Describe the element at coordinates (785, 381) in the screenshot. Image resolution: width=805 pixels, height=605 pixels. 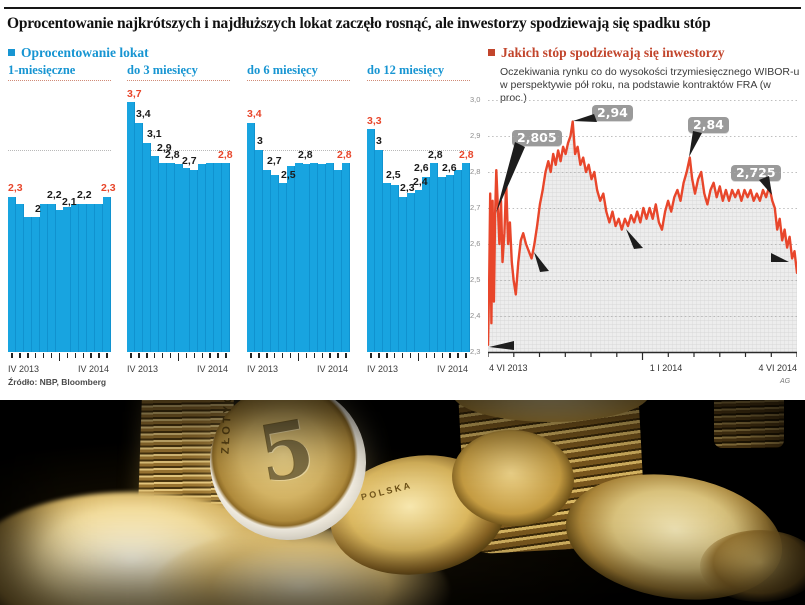
I see `credit-initials: AG` at that location.